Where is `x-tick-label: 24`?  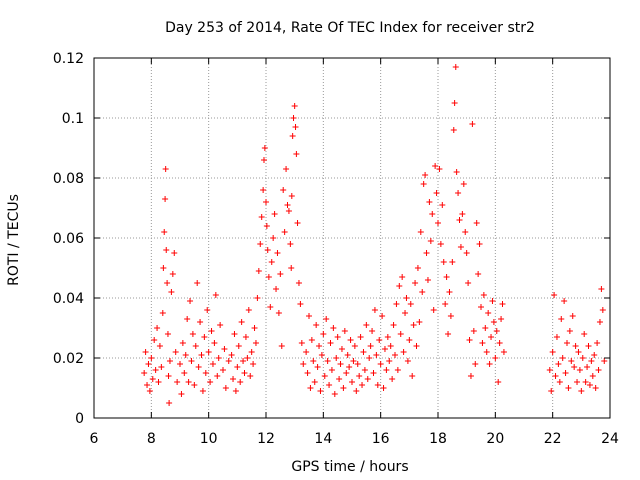
x-tick-label: 24 is located at coordinates (610, 439).